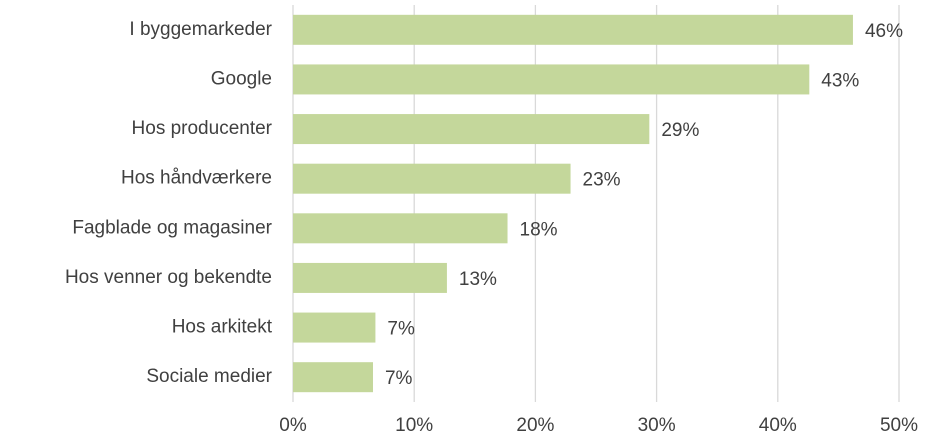  Describe the element at coordinates (222, 327) in the screenshot. I see `y-tick-label: Hos arkitekt` at that location.